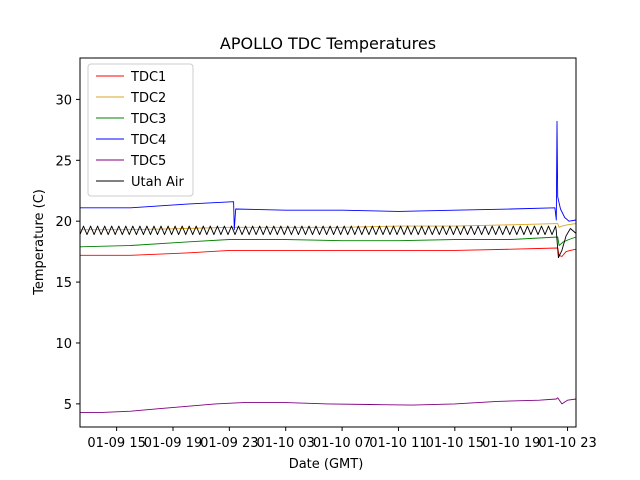 The height and width of the screenshot is (480, 640). What do you see at coordinates (148, 77) in the screenshot?
I see `legend-label: TDC1` at bounding box center [148, 77].